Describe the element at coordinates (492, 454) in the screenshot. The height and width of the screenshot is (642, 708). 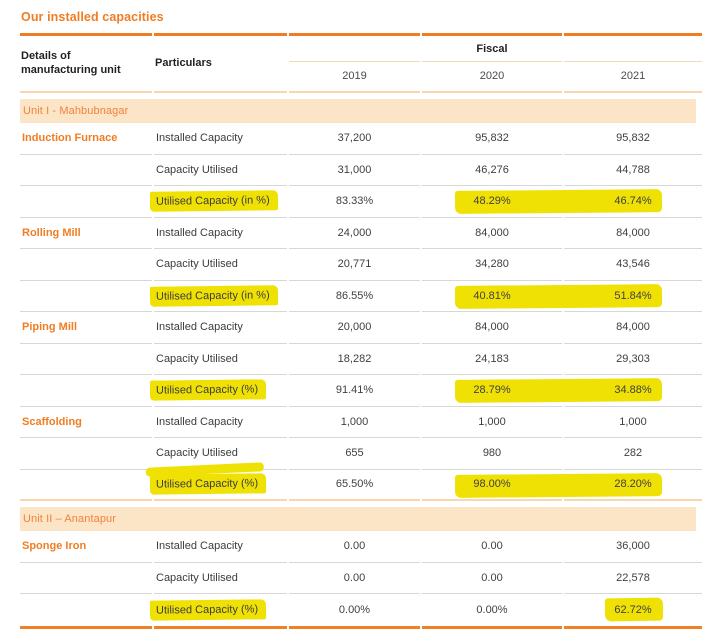
I see `value-cell: 980` at that location.